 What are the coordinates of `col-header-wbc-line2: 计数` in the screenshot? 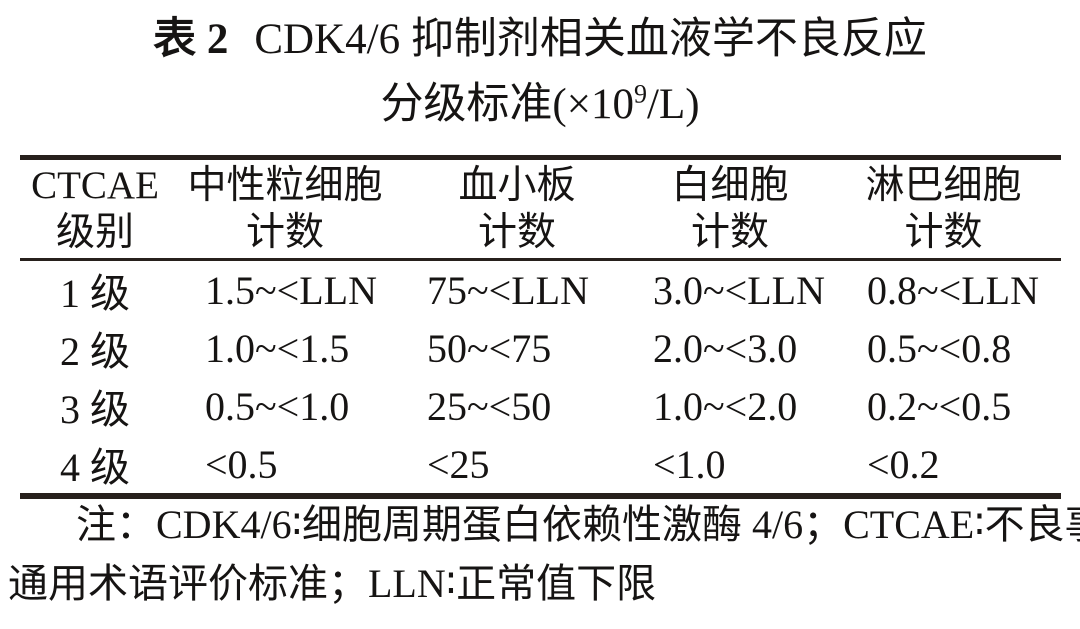 It's located at (729, 232).